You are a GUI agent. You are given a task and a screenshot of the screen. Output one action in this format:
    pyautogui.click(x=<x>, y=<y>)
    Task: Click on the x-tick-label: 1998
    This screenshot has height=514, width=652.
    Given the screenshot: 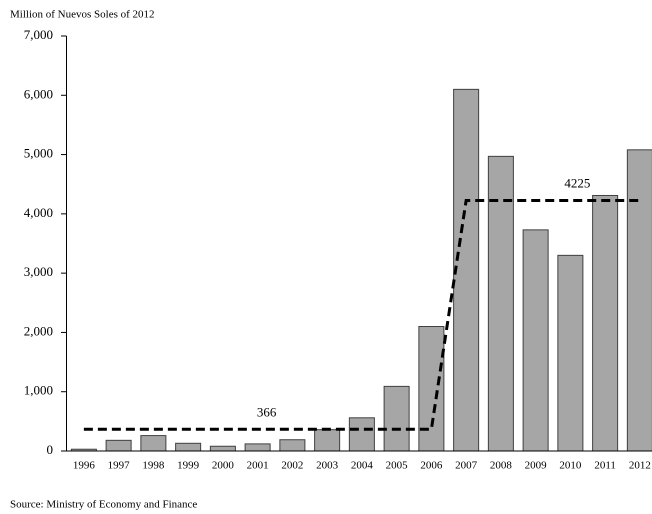 What is the action you would take?
    pyautogui.click(x=153, y=466)
    